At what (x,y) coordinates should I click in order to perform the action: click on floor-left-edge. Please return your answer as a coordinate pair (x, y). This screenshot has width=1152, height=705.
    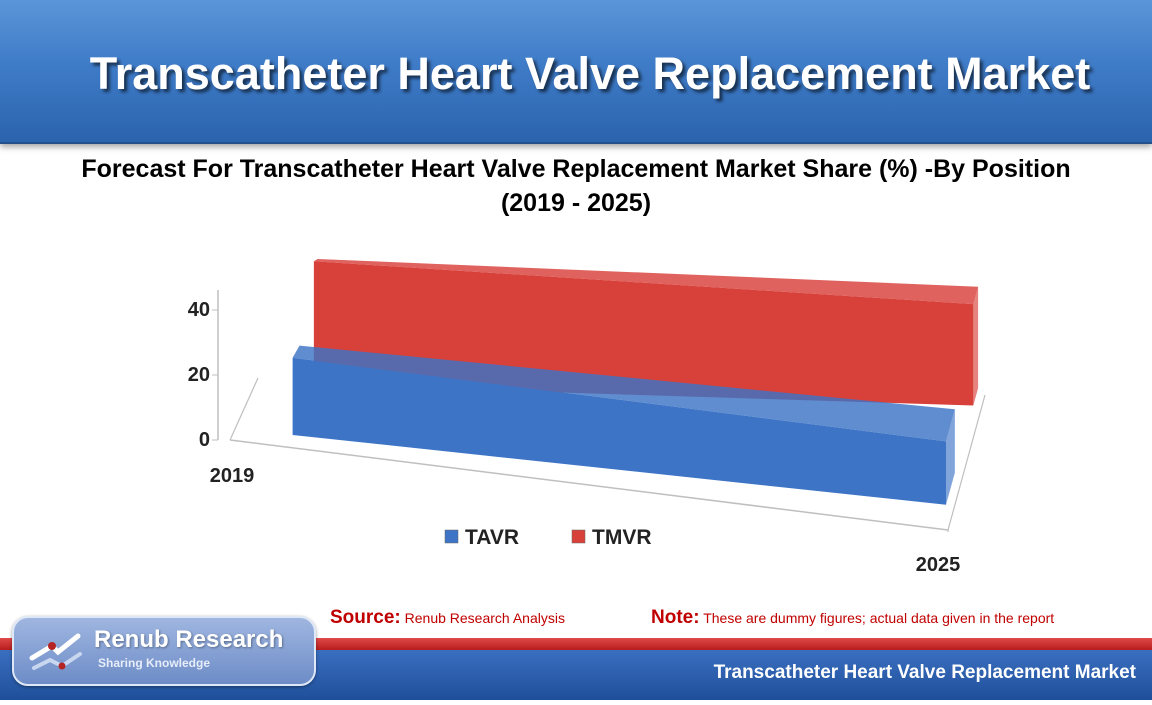
    Looking at the image, I should click on (244, 409).